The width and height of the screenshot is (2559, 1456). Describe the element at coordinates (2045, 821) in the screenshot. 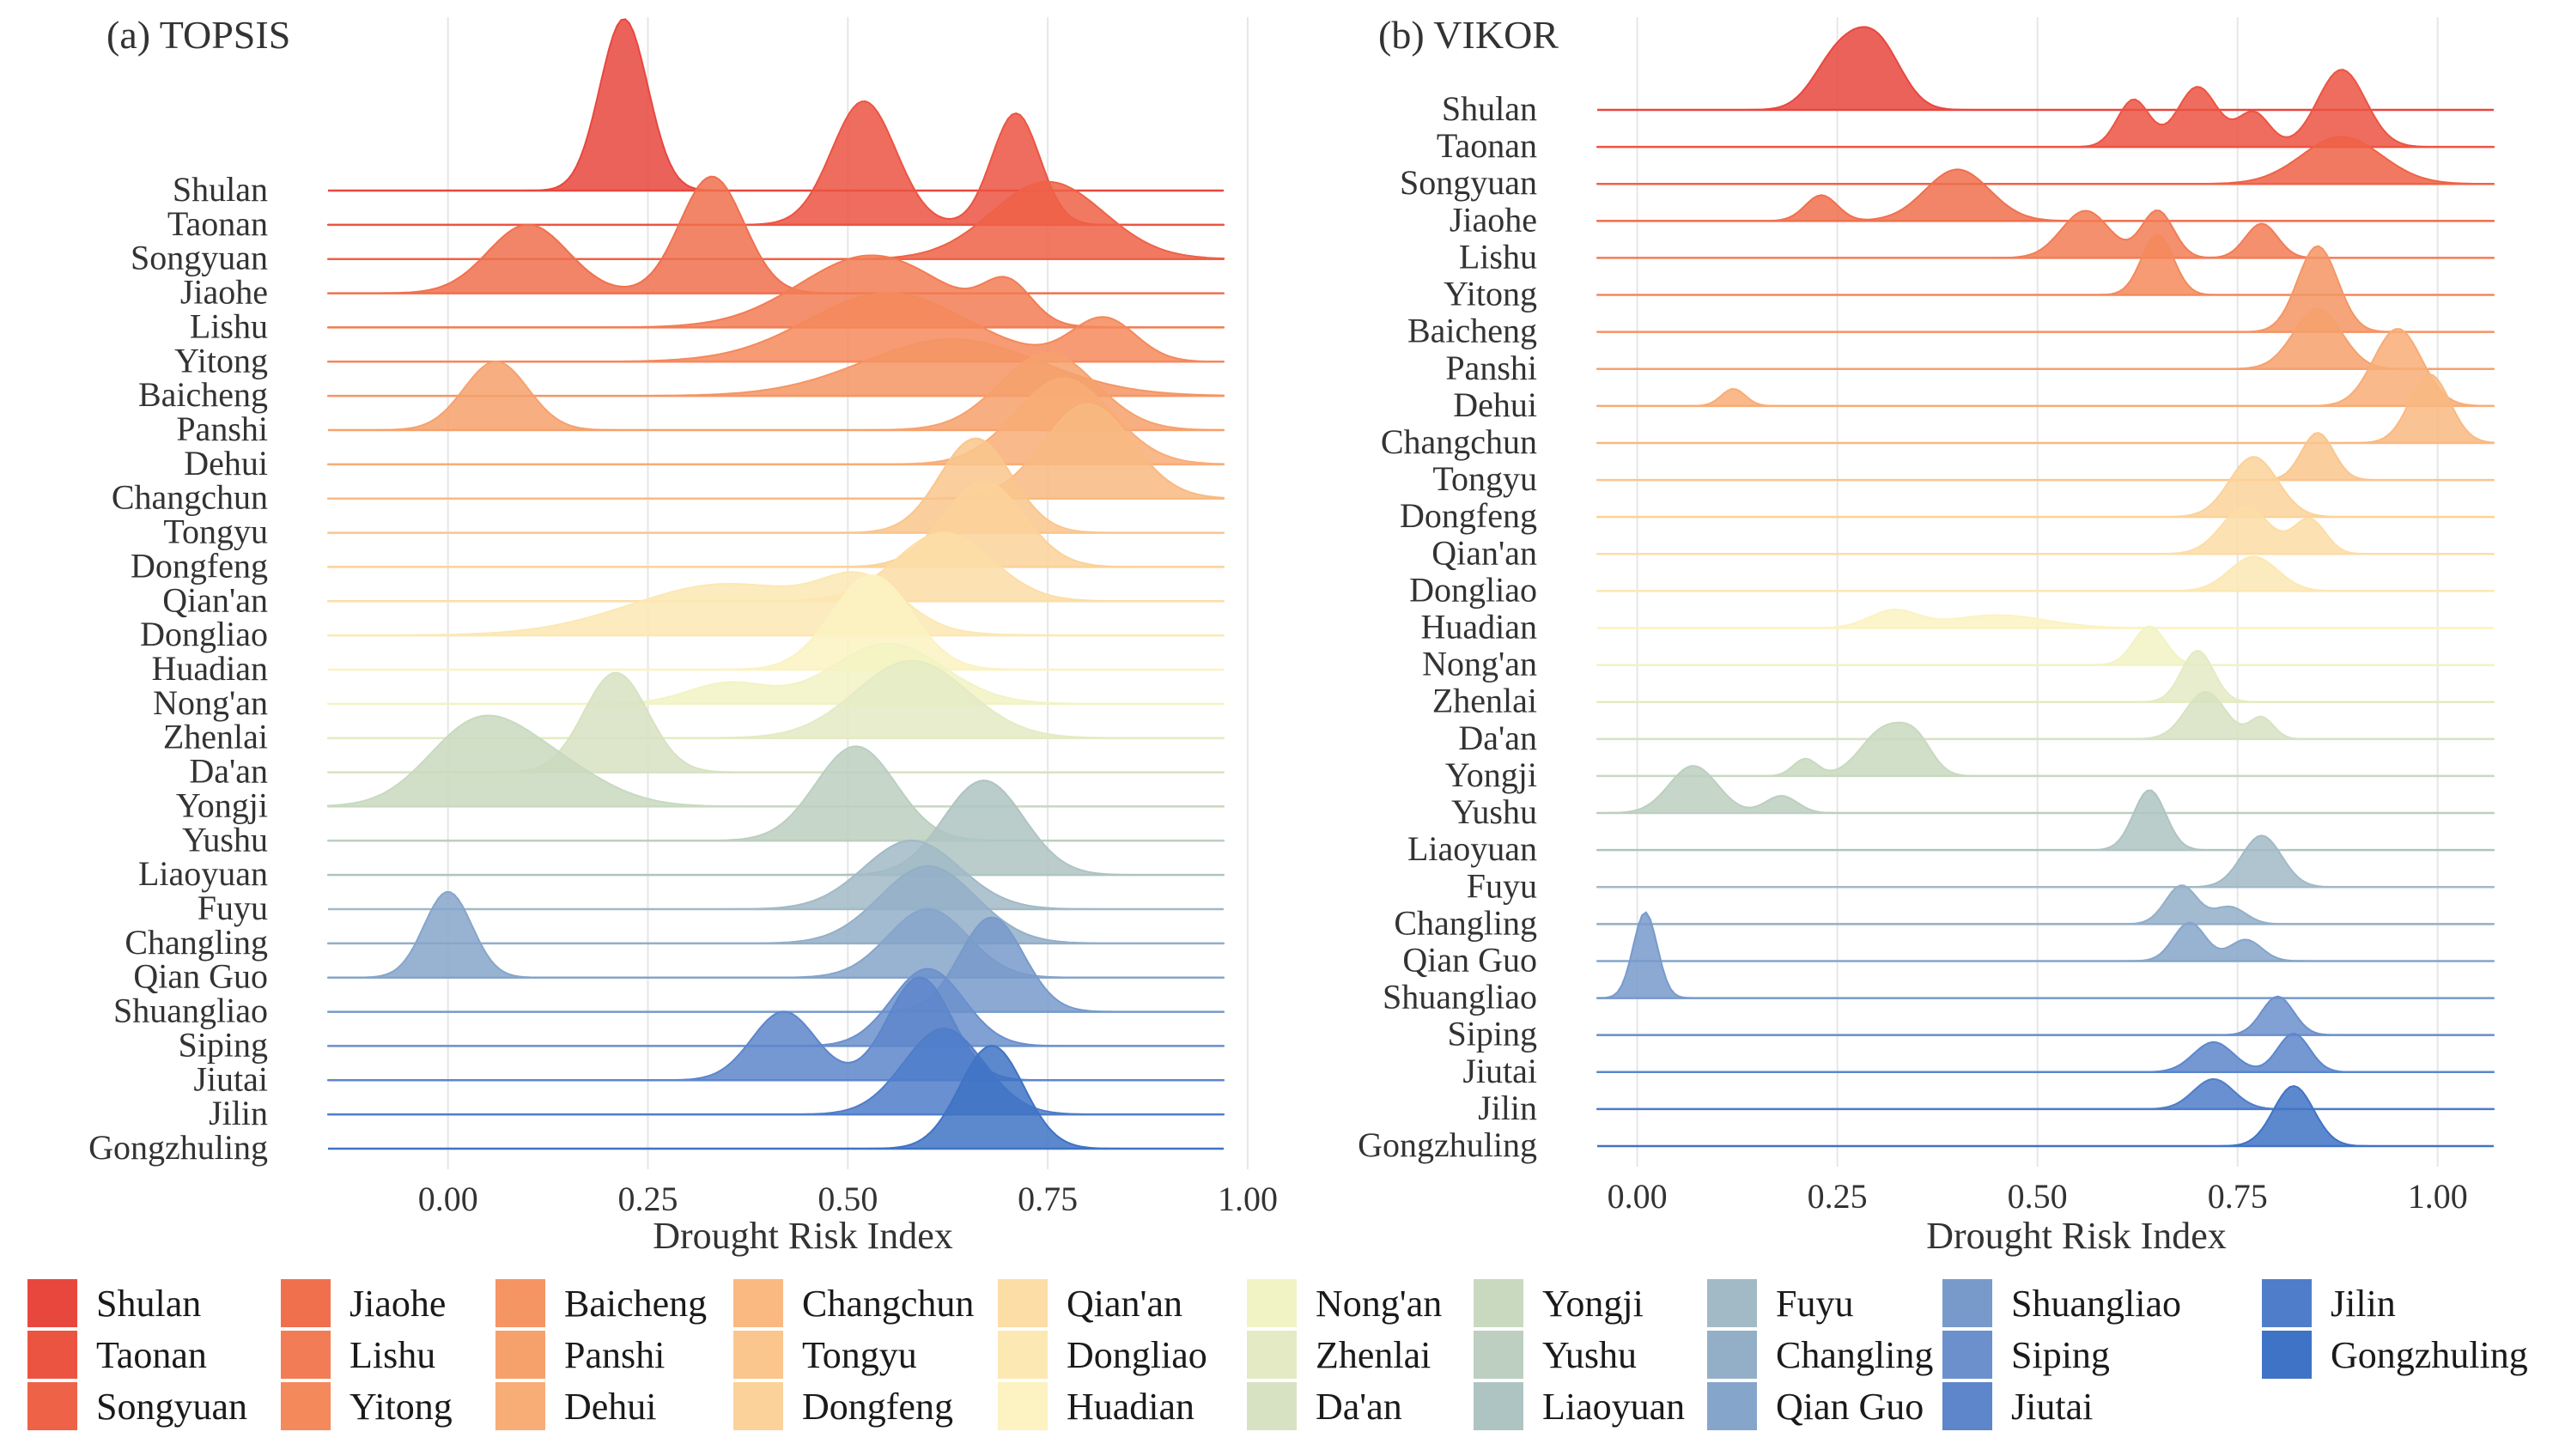

I see `vikor-ridge-liaoyuan` at that location.